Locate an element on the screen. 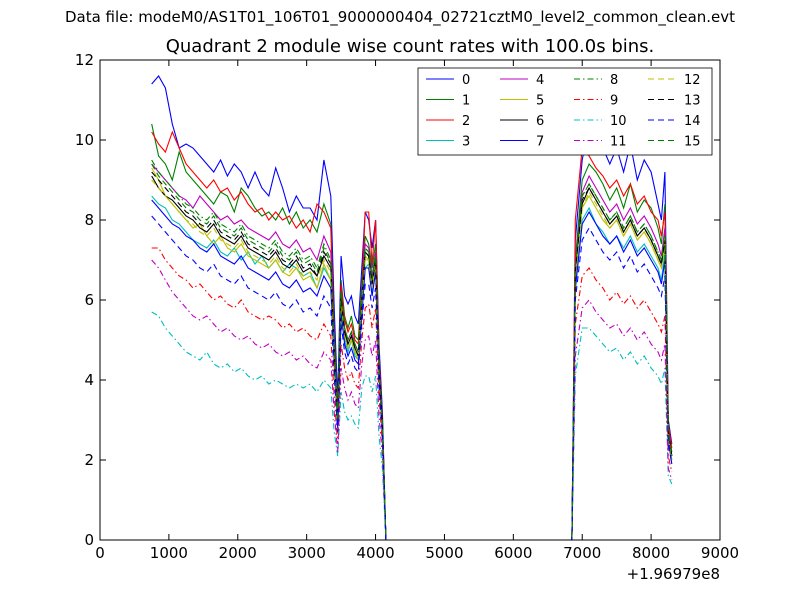  y-tick-label: 0 is located at coordinates (89, 540).